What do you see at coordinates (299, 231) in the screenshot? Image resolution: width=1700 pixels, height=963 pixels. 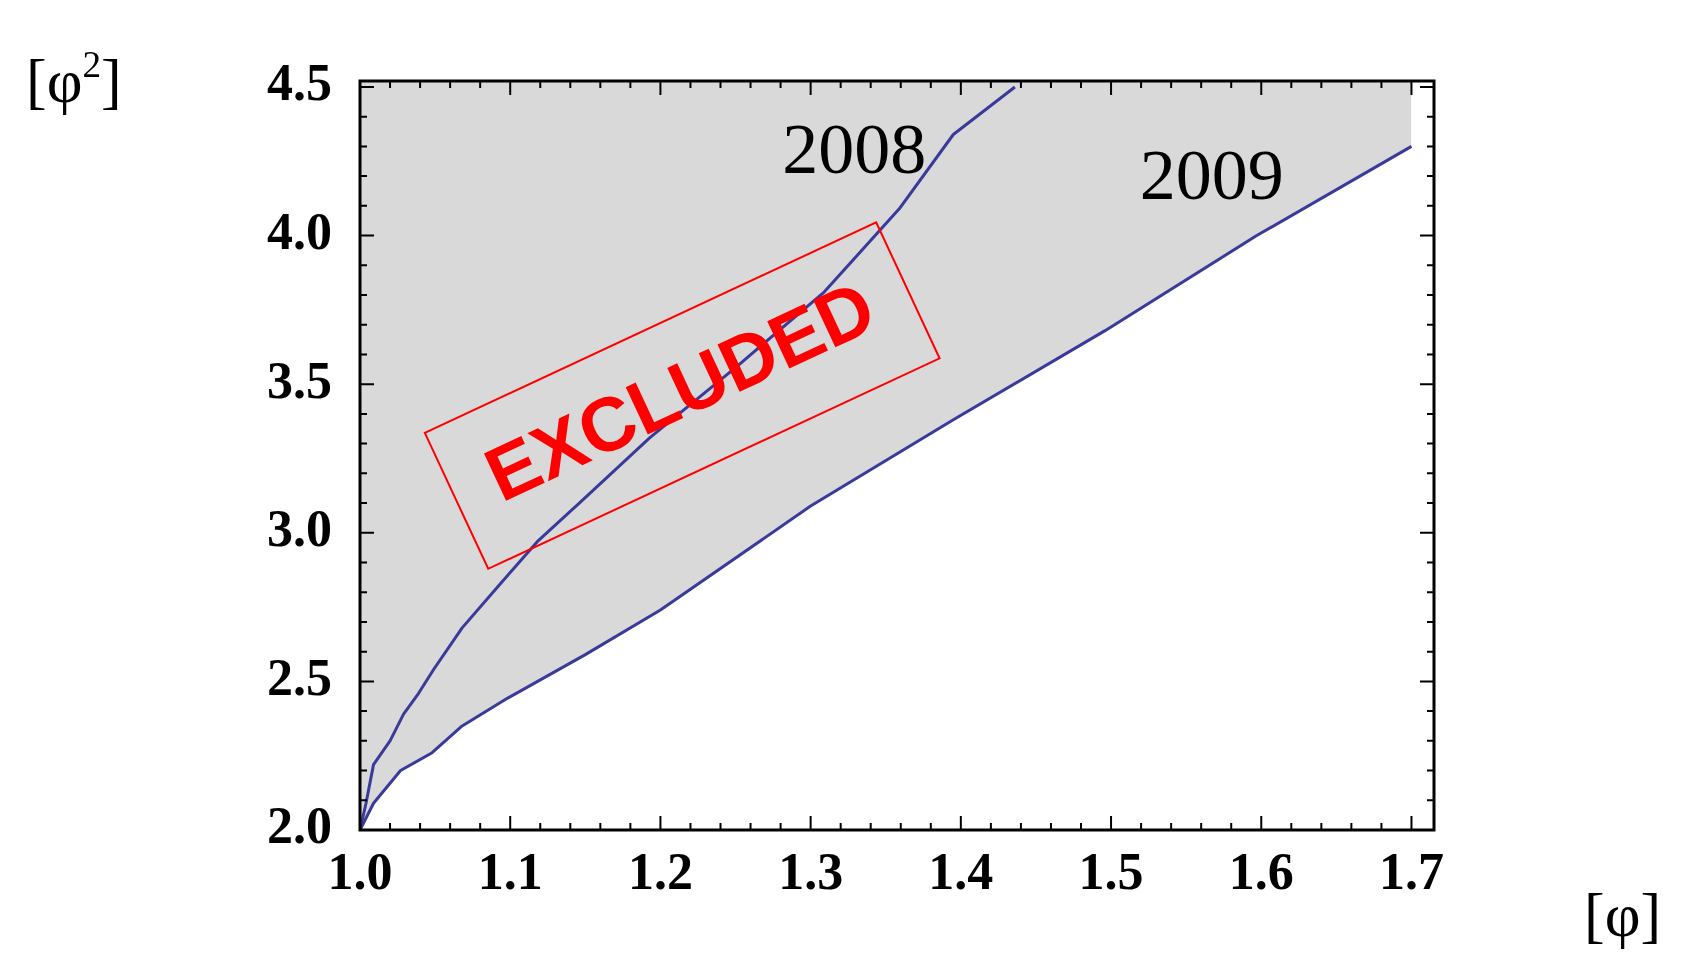 I see `y-tick-label: 4.0` at bounding box center [299, 231].